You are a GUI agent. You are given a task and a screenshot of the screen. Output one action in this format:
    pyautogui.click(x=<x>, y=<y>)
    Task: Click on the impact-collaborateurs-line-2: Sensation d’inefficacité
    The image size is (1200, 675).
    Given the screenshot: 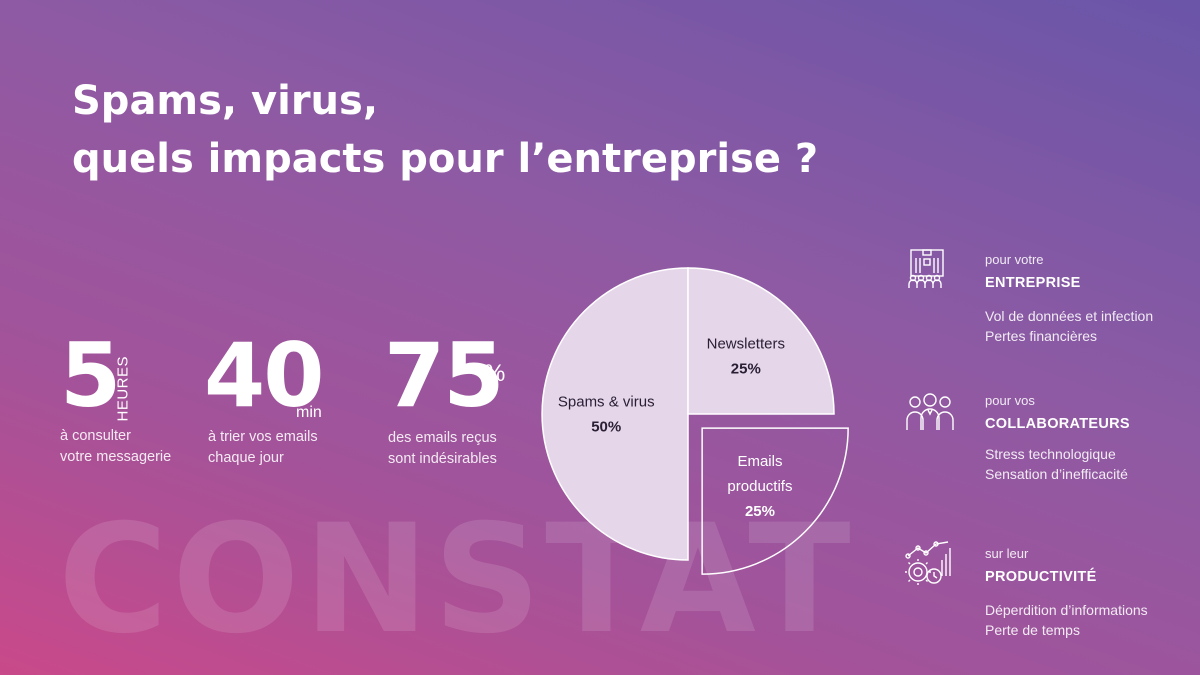 What is the action you would take?
    pyautogui.click(x=1056, y=474)
    